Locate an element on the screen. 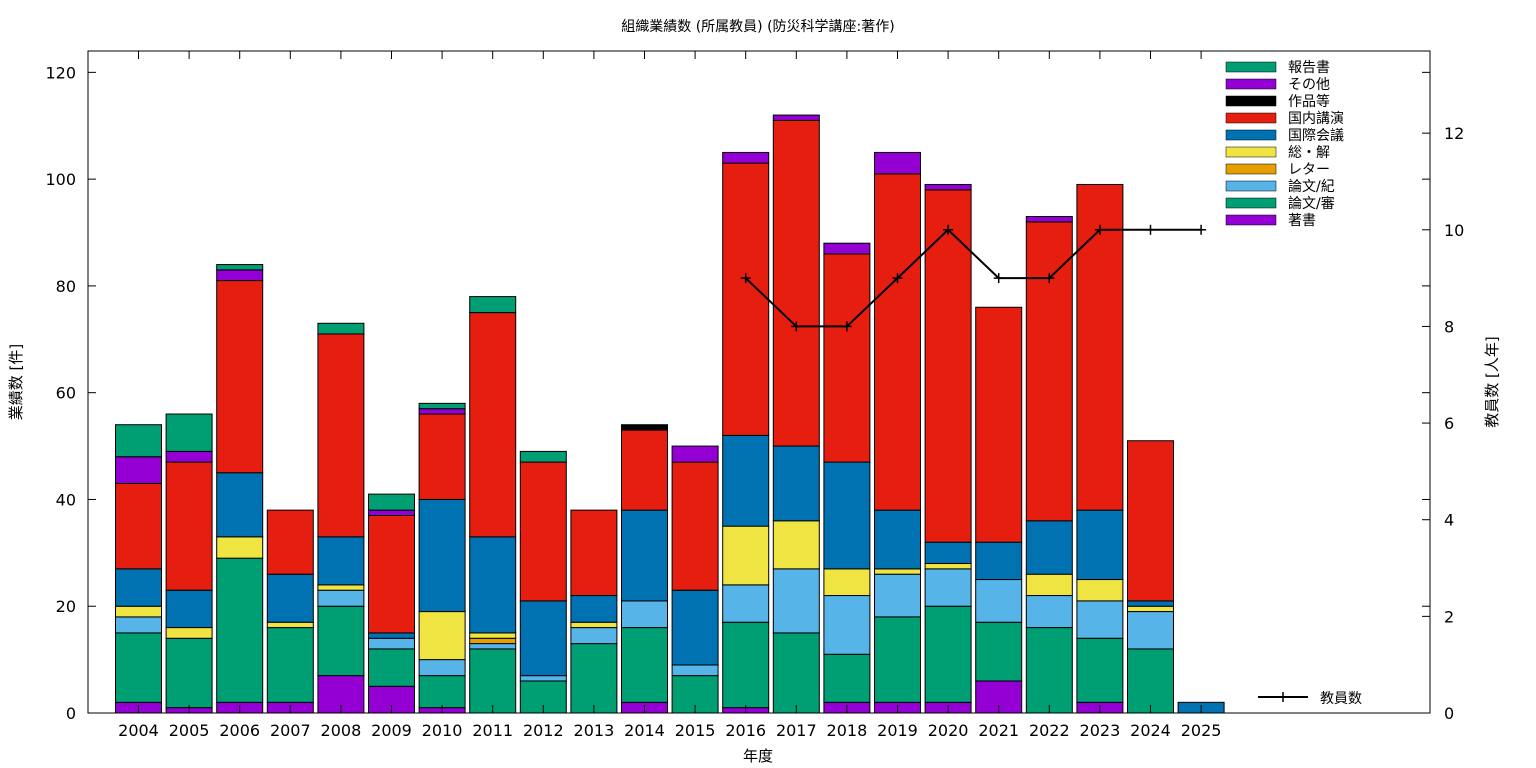 This screenshot has height=768, width=1536. line-point-2023 is located at coordinates (1099, 229).